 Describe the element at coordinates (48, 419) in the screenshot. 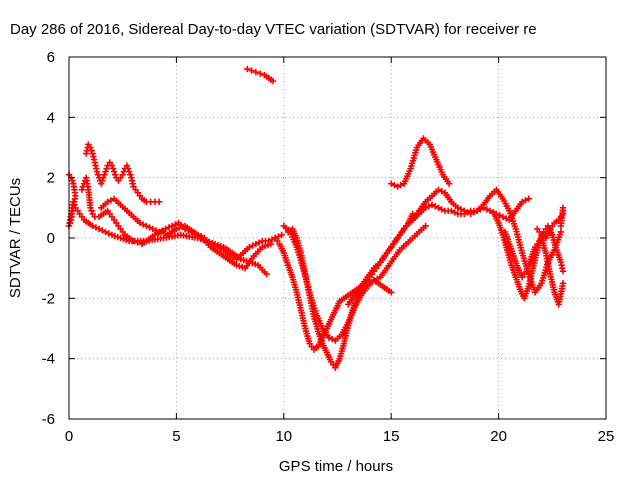

I see `y-tick-label: -6` at that location.